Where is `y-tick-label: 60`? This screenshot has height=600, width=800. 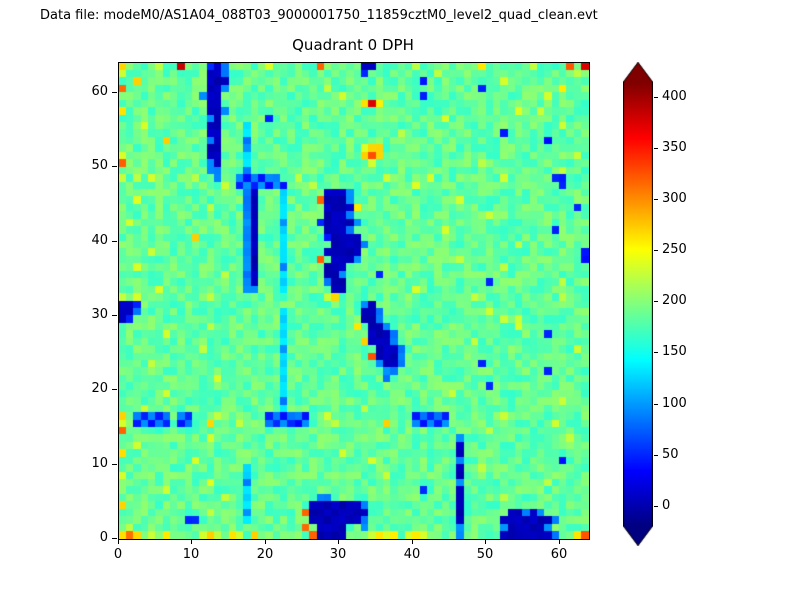 y-tick-label: 60 is located at coordinates (99, 91).